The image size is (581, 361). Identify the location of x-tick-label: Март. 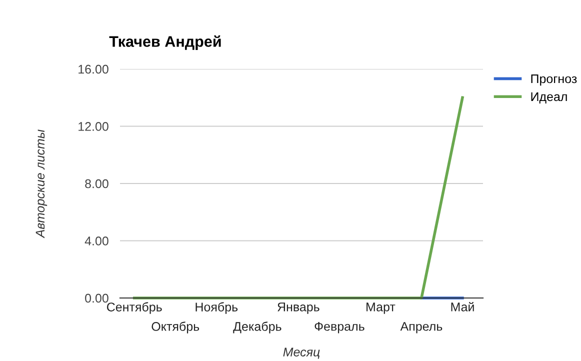
(381, 308).